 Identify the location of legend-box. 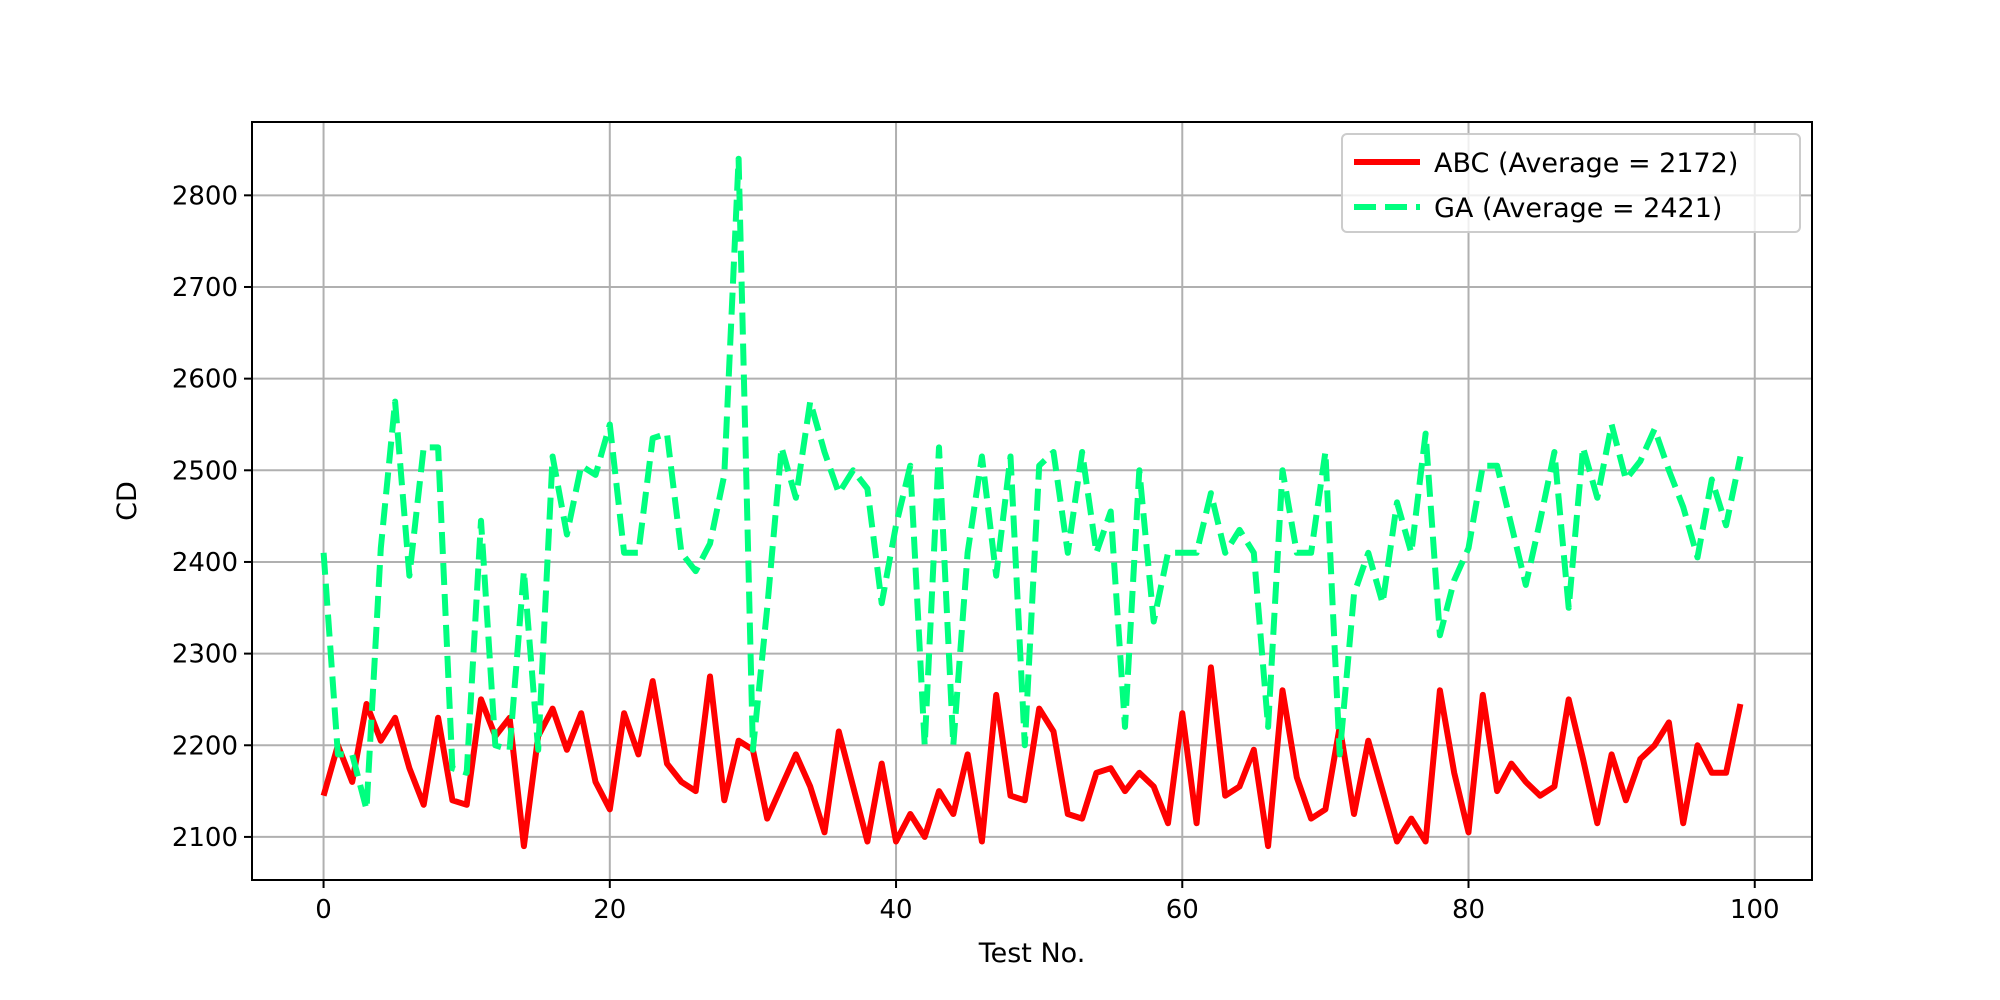
(1571, 183).